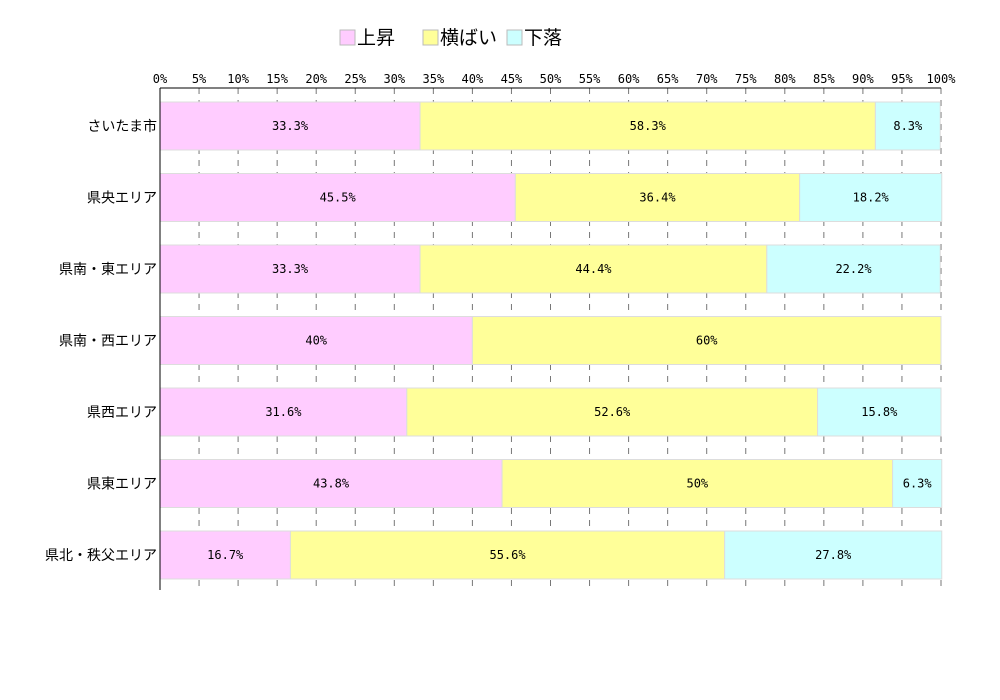 Image resolution: width=1000 pixels, height=700 pixels. I want to click on data-label: 55.6%, so click(507, 555).